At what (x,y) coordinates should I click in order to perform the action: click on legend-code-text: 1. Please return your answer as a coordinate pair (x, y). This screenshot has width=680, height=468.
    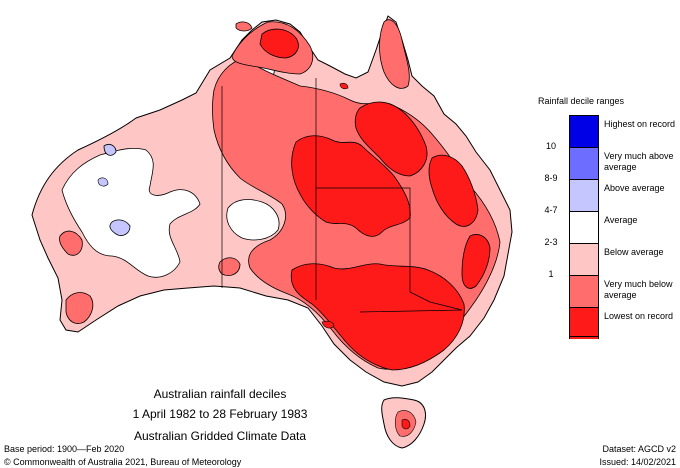
    Looking at the image, I should click on (551, 274).